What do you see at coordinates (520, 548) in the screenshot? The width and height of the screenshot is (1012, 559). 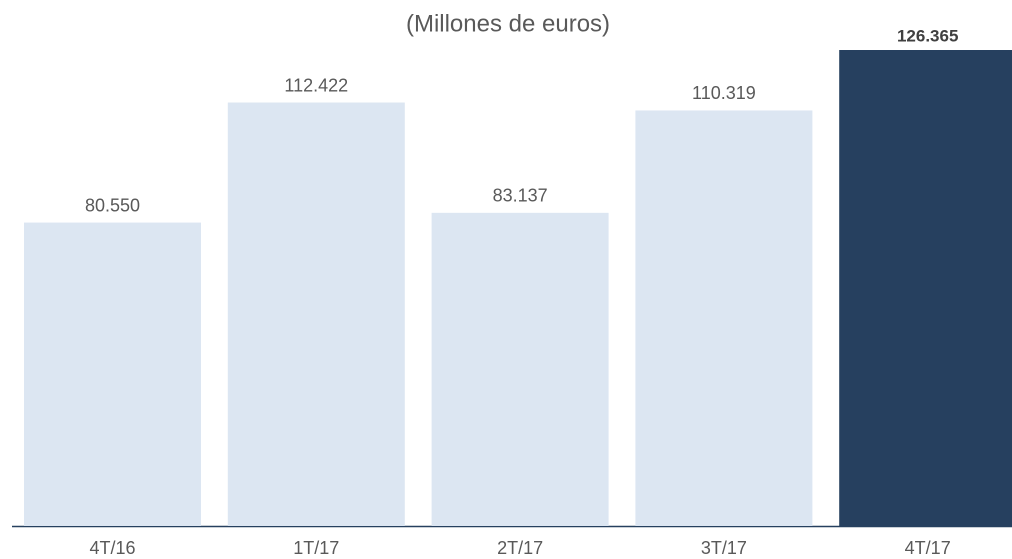 I see `x-tick-label: 2T/17` at bounding box center [520, 548].